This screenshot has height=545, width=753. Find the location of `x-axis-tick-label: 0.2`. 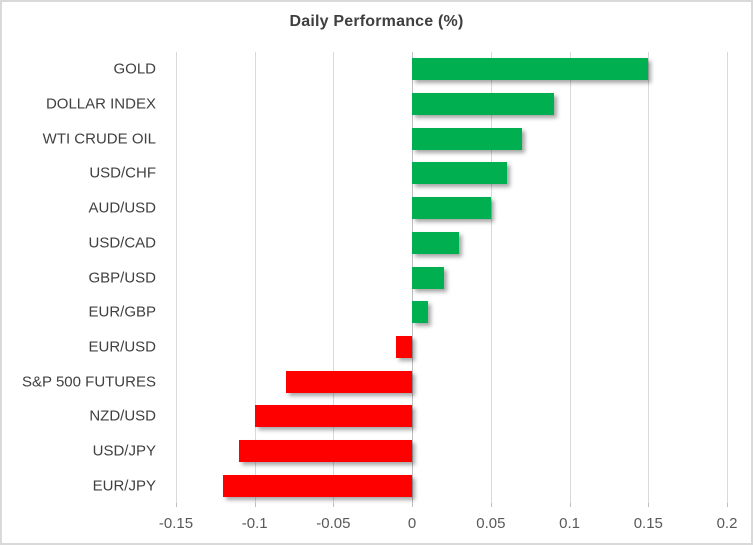

x-axis-tick-label: 0.2 is located at coordinates (727, 523).